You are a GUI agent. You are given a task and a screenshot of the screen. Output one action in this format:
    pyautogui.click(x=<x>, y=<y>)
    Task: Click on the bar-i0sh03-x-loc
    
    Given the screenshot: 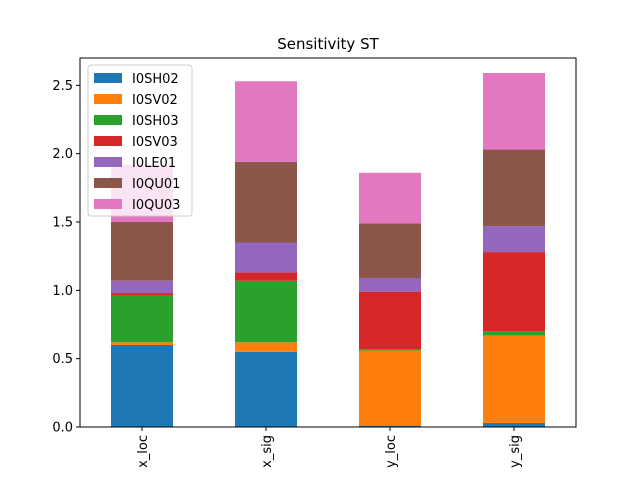 What is the action you would take?
    pyautogui.click(x=142, y=319)
    